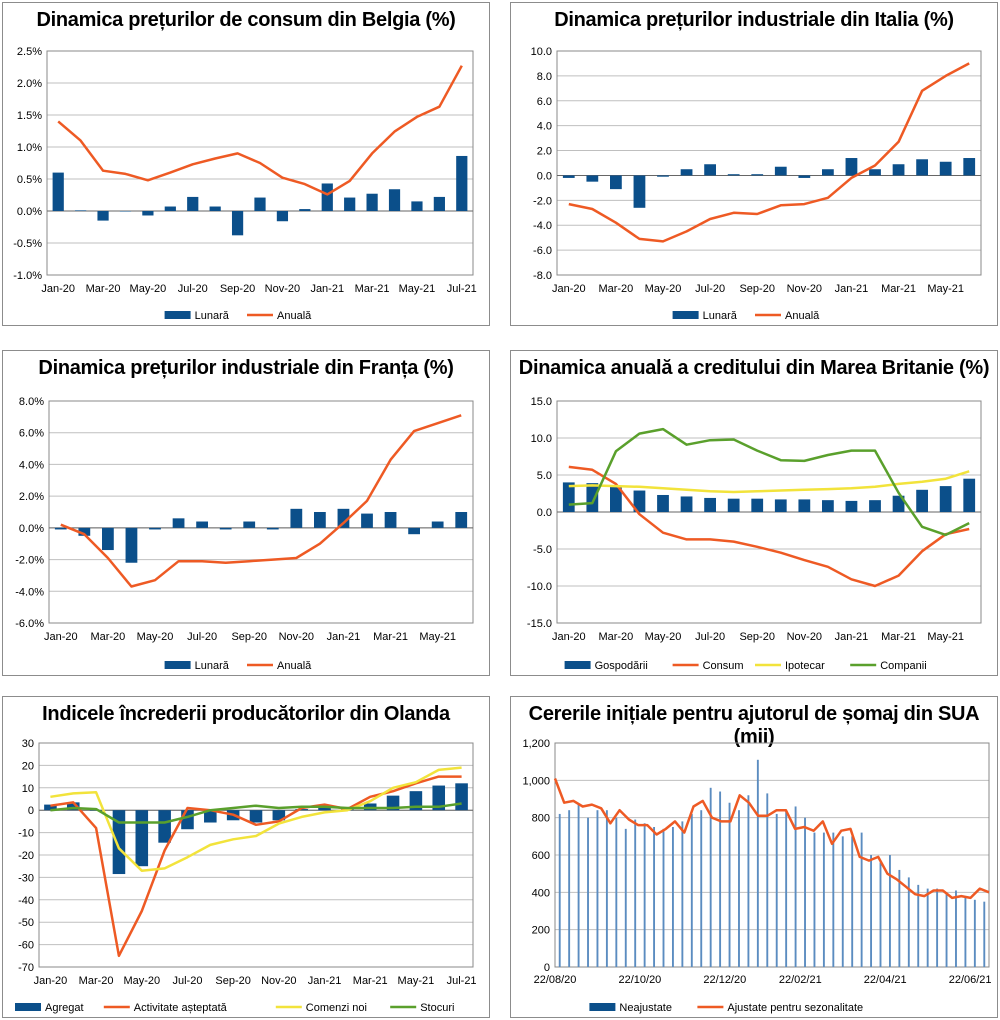  Describe the element at coordinates (181, 1008) in the screenshot. I see `legend-label: Activitate așteptată` at that location.